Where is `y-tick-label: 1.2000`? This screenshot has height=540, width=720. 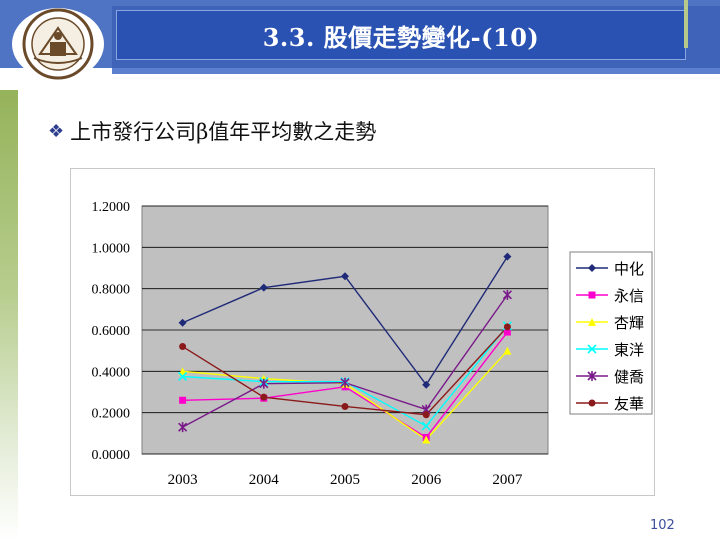 y-tick-label: 1.2000 is located at coordinates (111, 207).